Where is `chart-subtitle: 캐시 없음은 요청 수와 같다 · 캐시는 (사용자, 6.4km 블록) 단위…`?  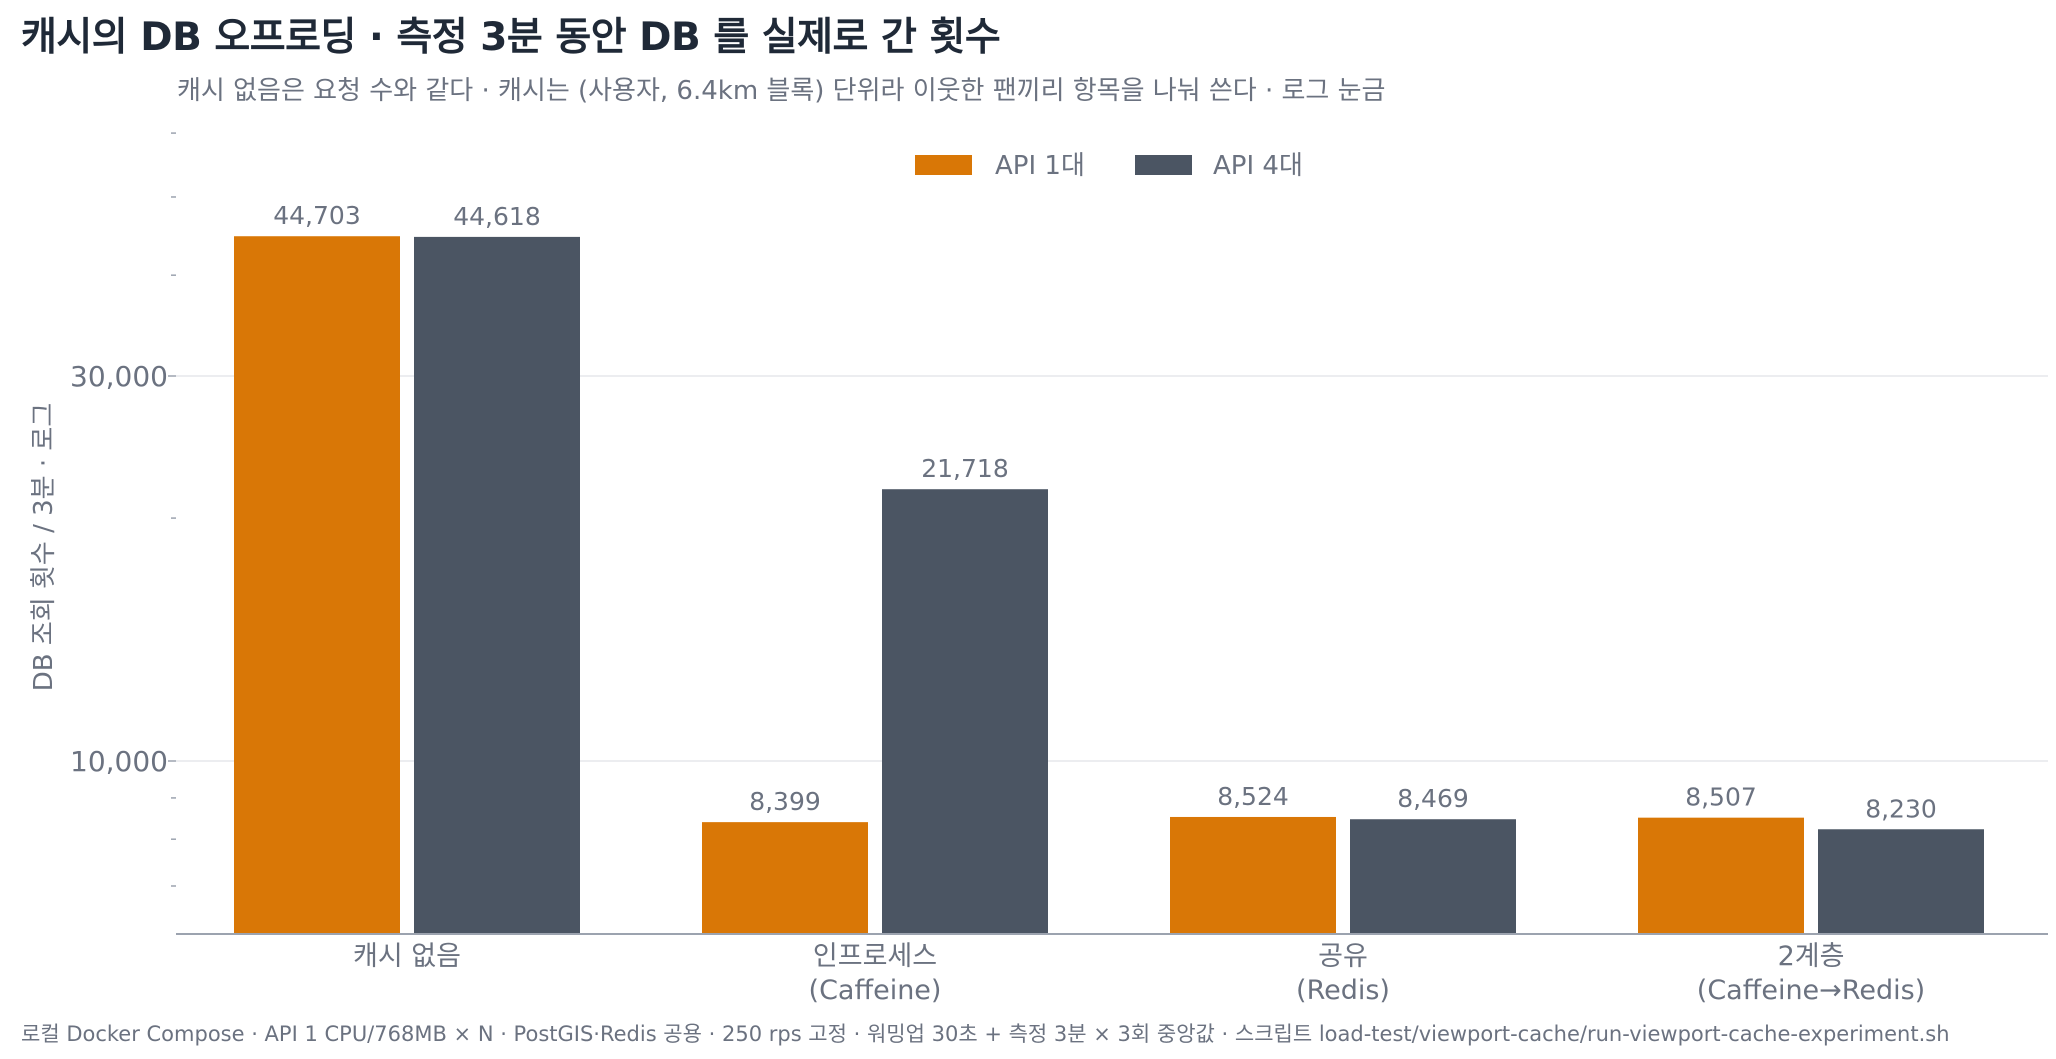 chart-subtitle: 캐시 없음은 요청 수와 같다 · 캐시는 (사용자, 6.4km 블록) 단위… is located at coordinates (781, 91).